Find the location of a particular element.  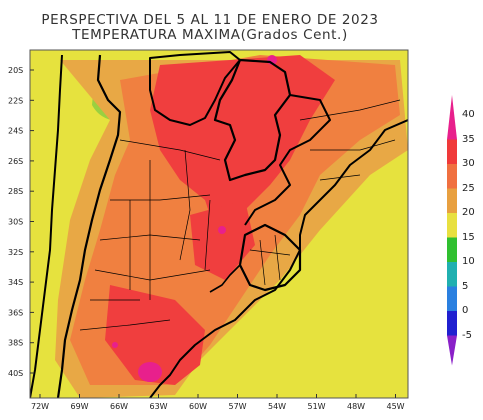

colorbar-value-label: 40 is located at coordinates (468, 114).